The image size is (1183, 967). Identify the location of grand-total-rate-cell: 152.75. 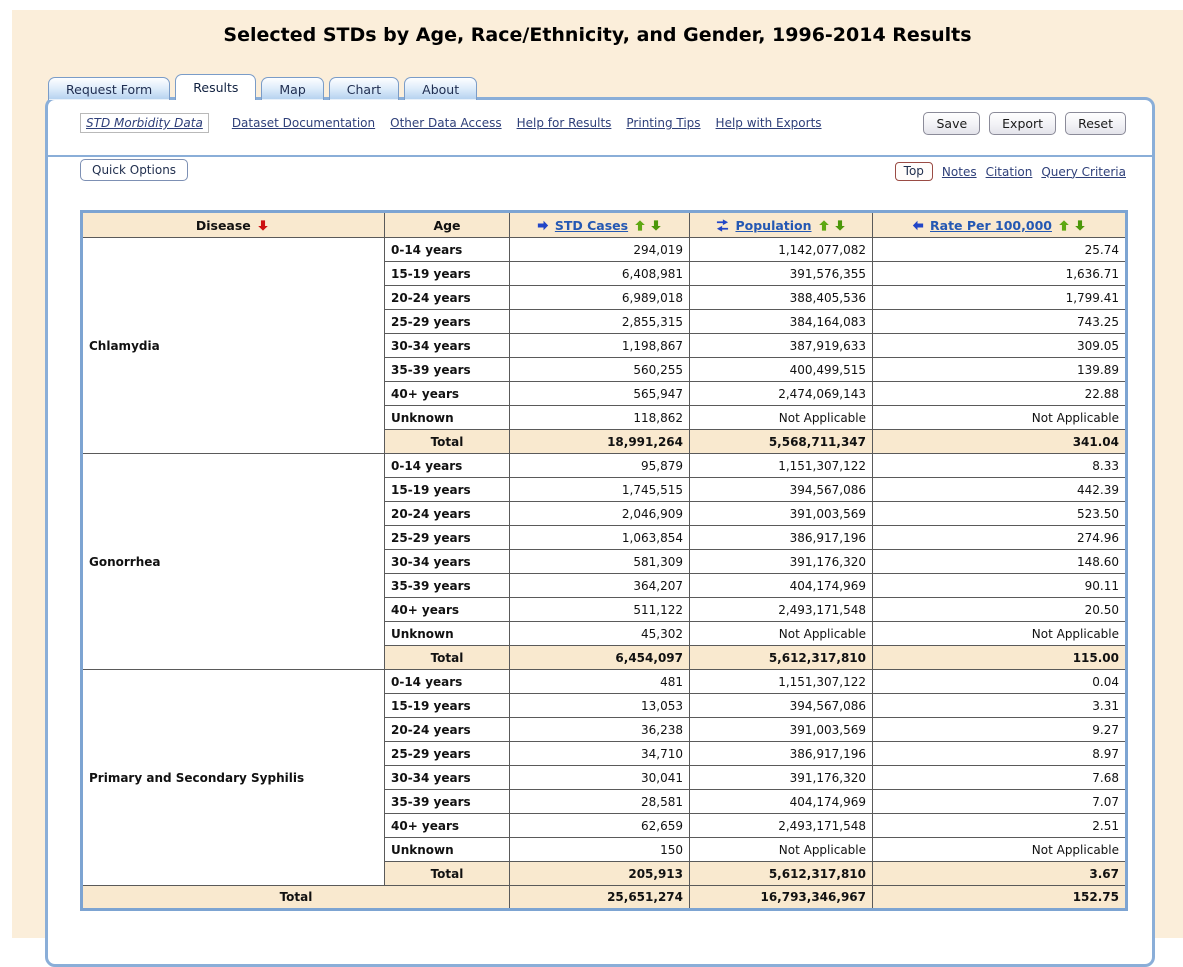
(999, 897).